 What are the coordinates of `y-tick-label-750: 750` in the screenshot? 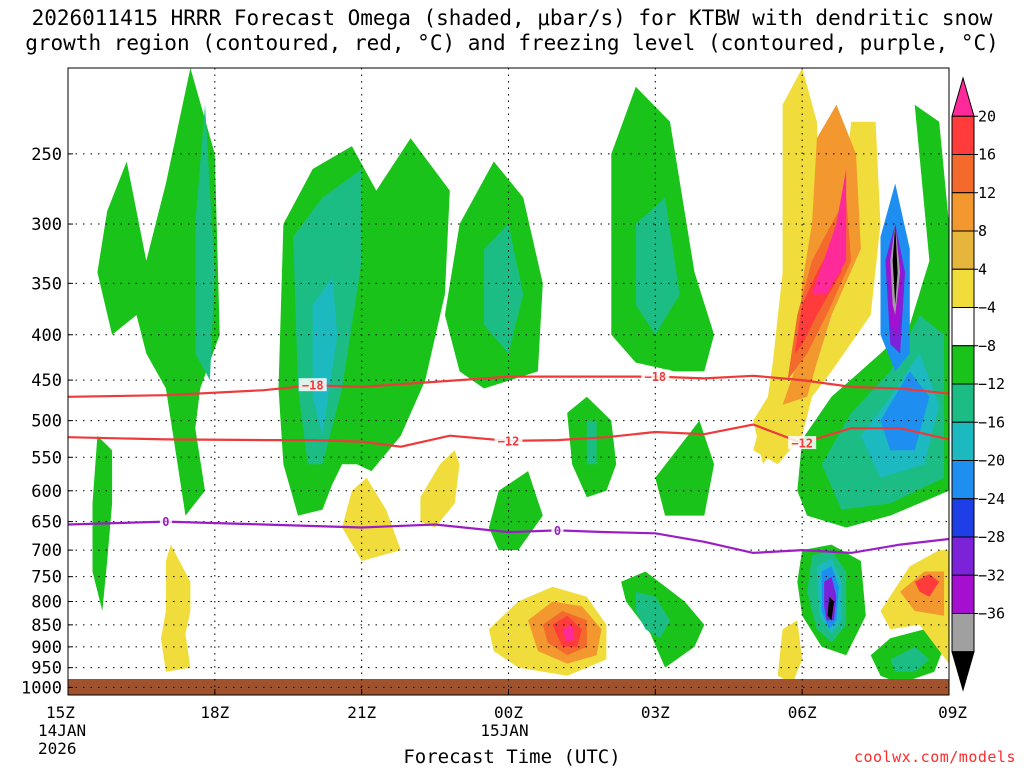 It's located at (46, 578).